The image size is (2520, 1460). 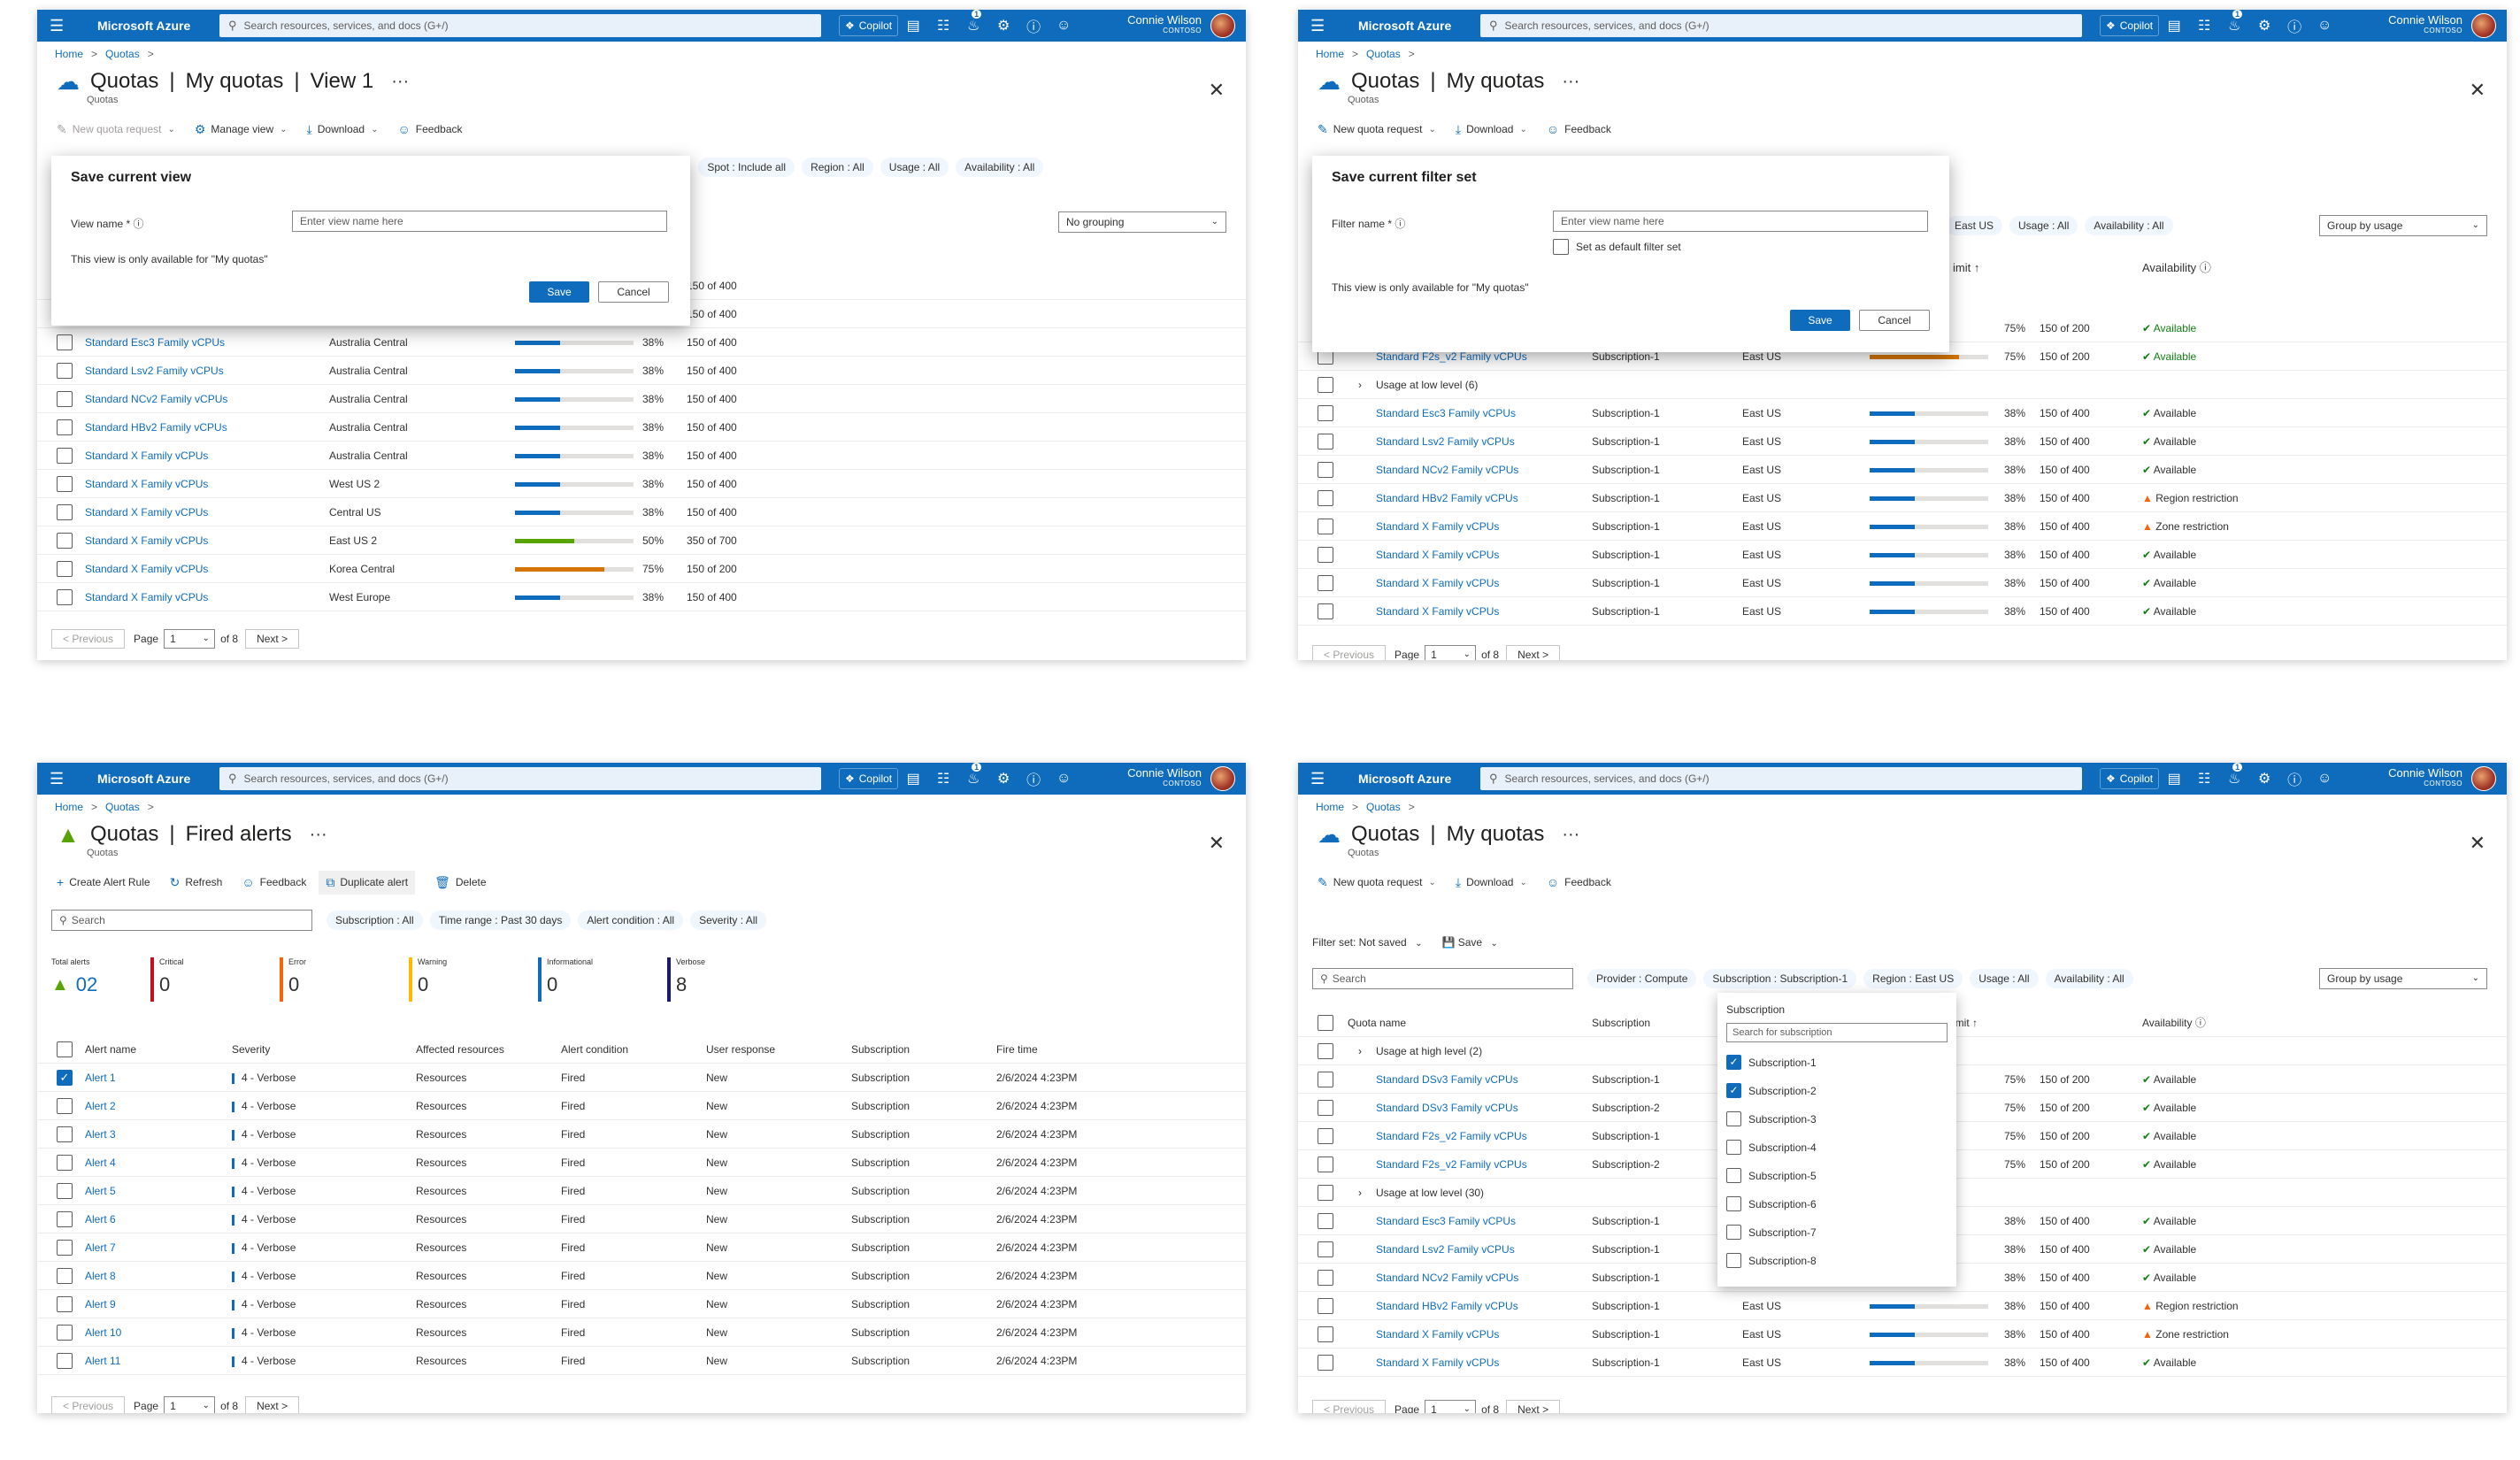 What do you see at coordinates (1446, 1221) in the screenshot?
I see `quota-name-link: Standard Esc3 Family vCPUs` at bounding box center [1446, 1221].